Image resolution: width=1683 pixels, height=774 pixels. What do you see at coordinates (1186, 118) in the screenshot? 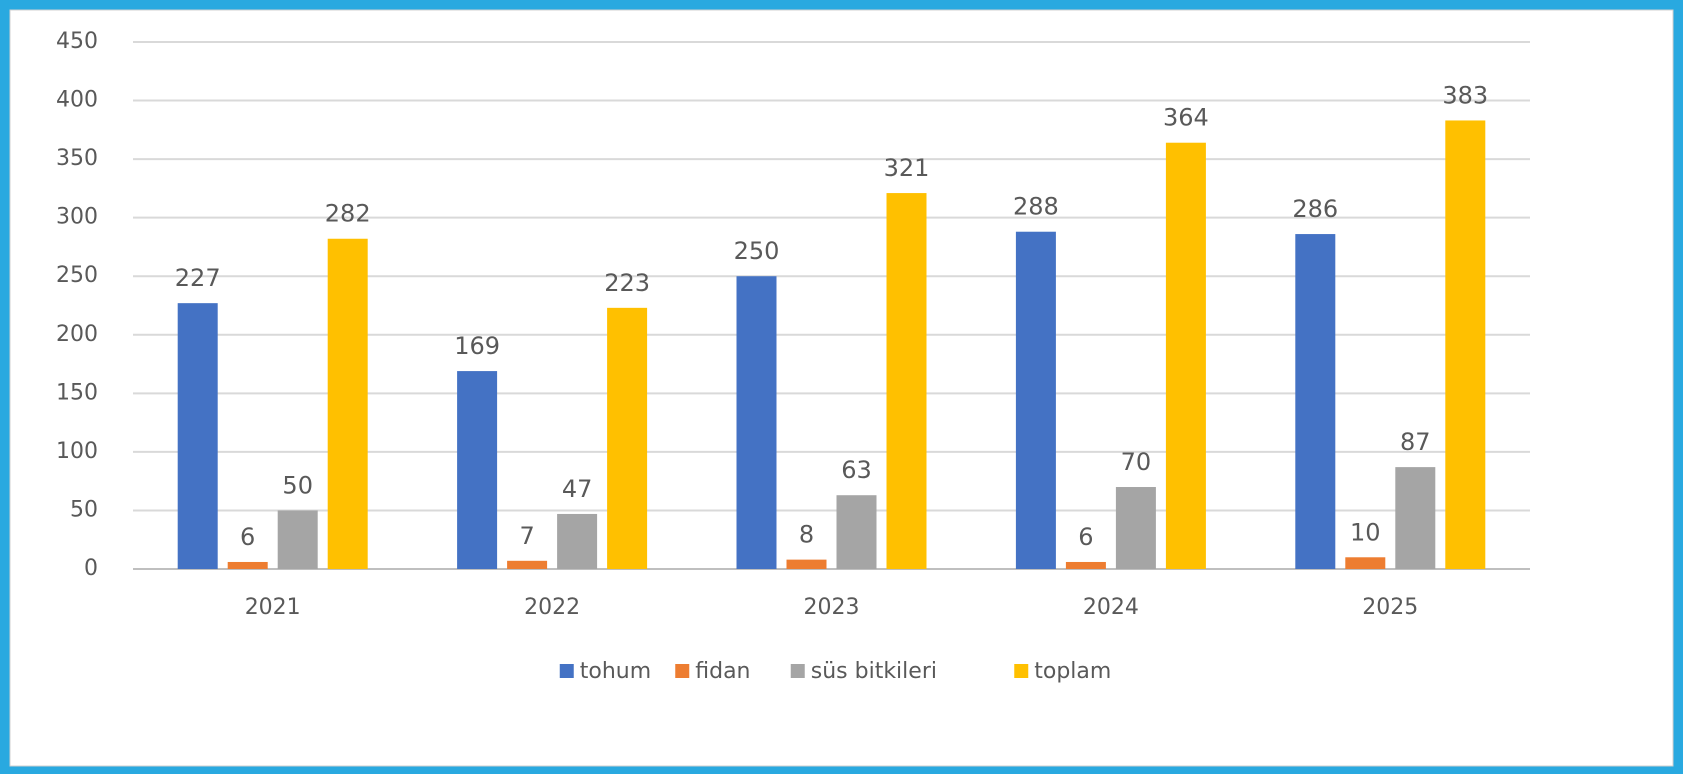
I see `value-label: 364` at bounding box center [1186, 118].